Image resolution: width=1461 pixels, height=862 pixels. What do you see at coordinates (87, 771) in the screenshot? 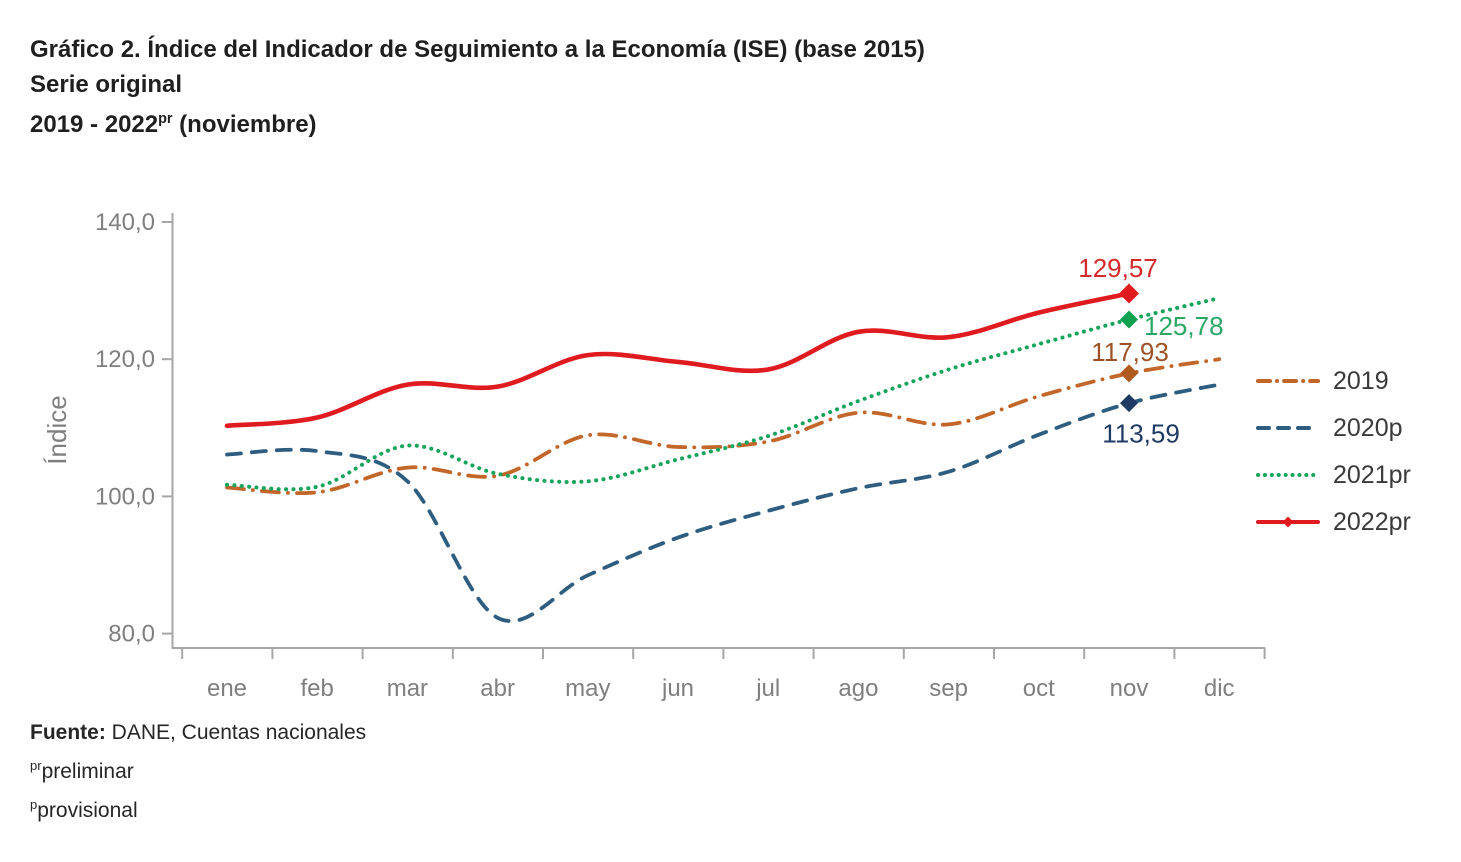
I see `footnote-preliminar-text: preliminar` at bounding box center [87, 771].